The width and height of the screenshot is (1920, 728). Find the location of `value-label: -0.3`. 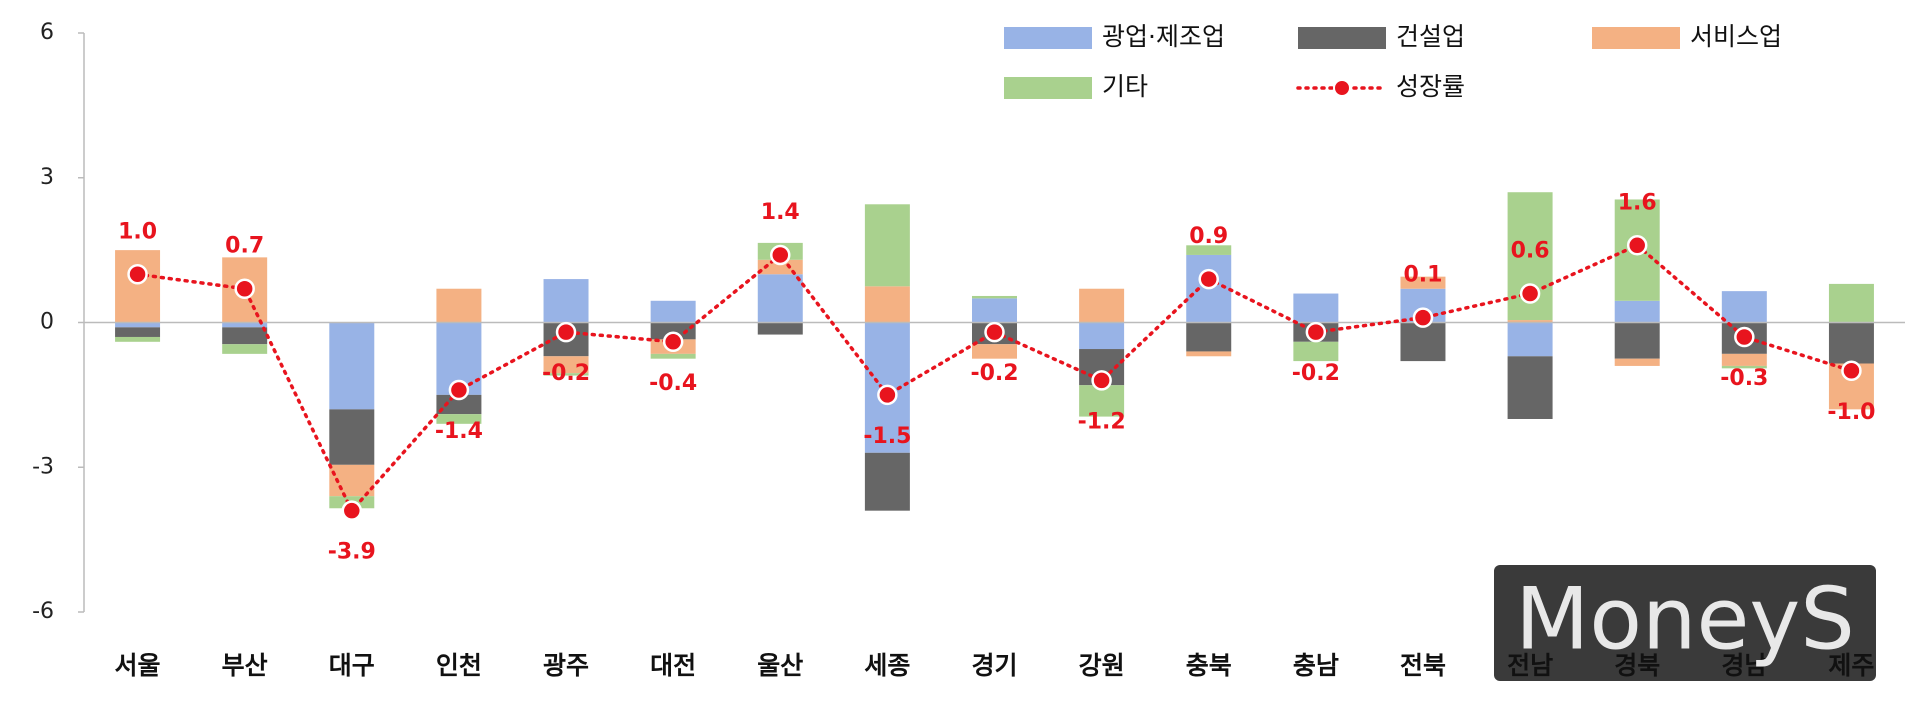

value-label: -0.3 is located at coordinates (1744, 378).